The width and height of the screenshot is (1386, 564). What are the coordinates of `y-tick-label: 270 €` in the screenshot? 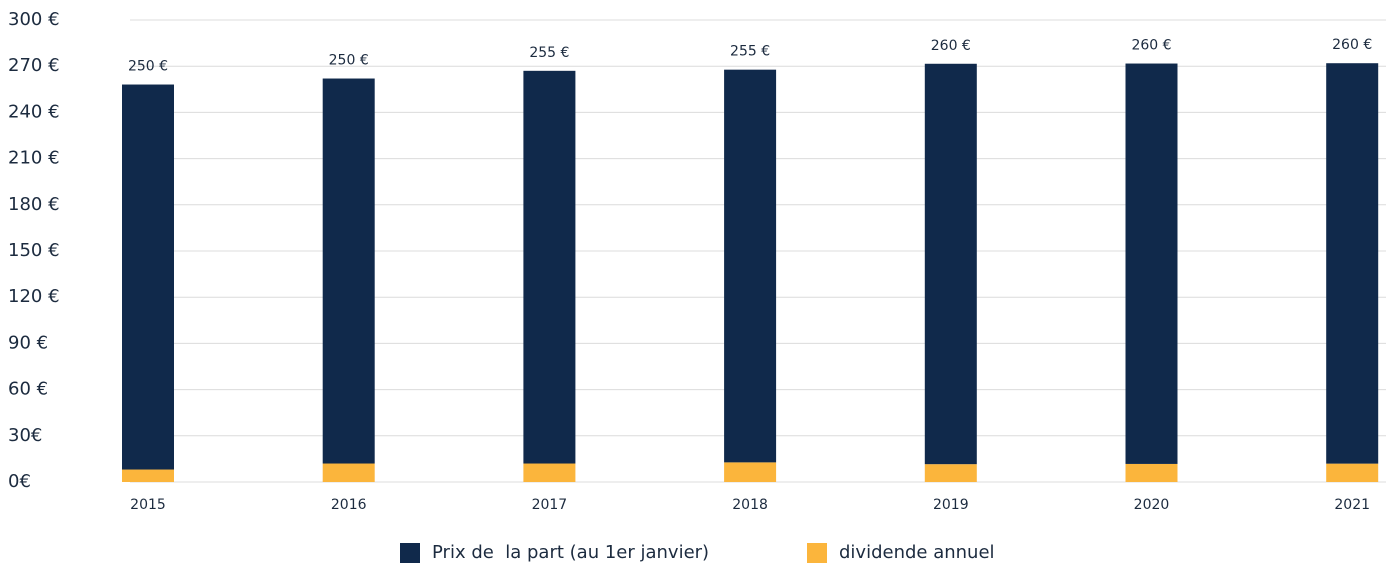 It's located at (34, 65).